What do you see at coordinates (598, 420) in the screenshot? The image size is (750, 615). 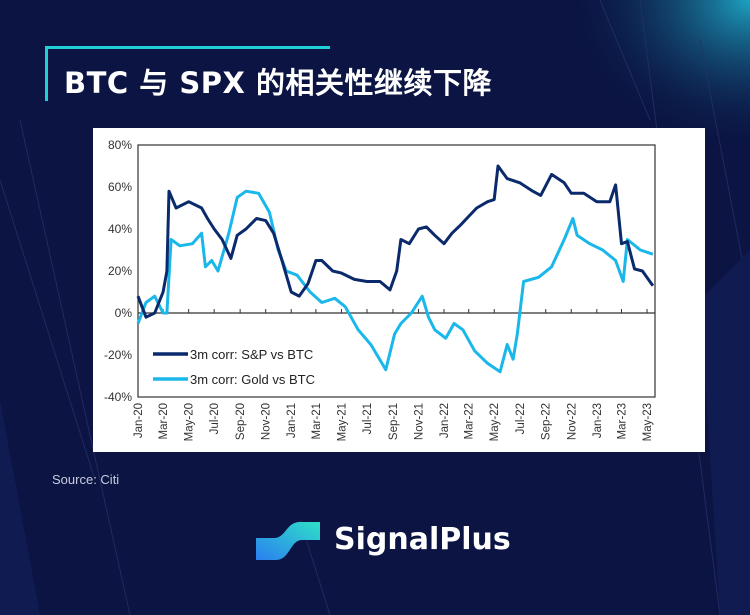 I see `x-tick-label: Jan-23` at bounding box center [598, 420].